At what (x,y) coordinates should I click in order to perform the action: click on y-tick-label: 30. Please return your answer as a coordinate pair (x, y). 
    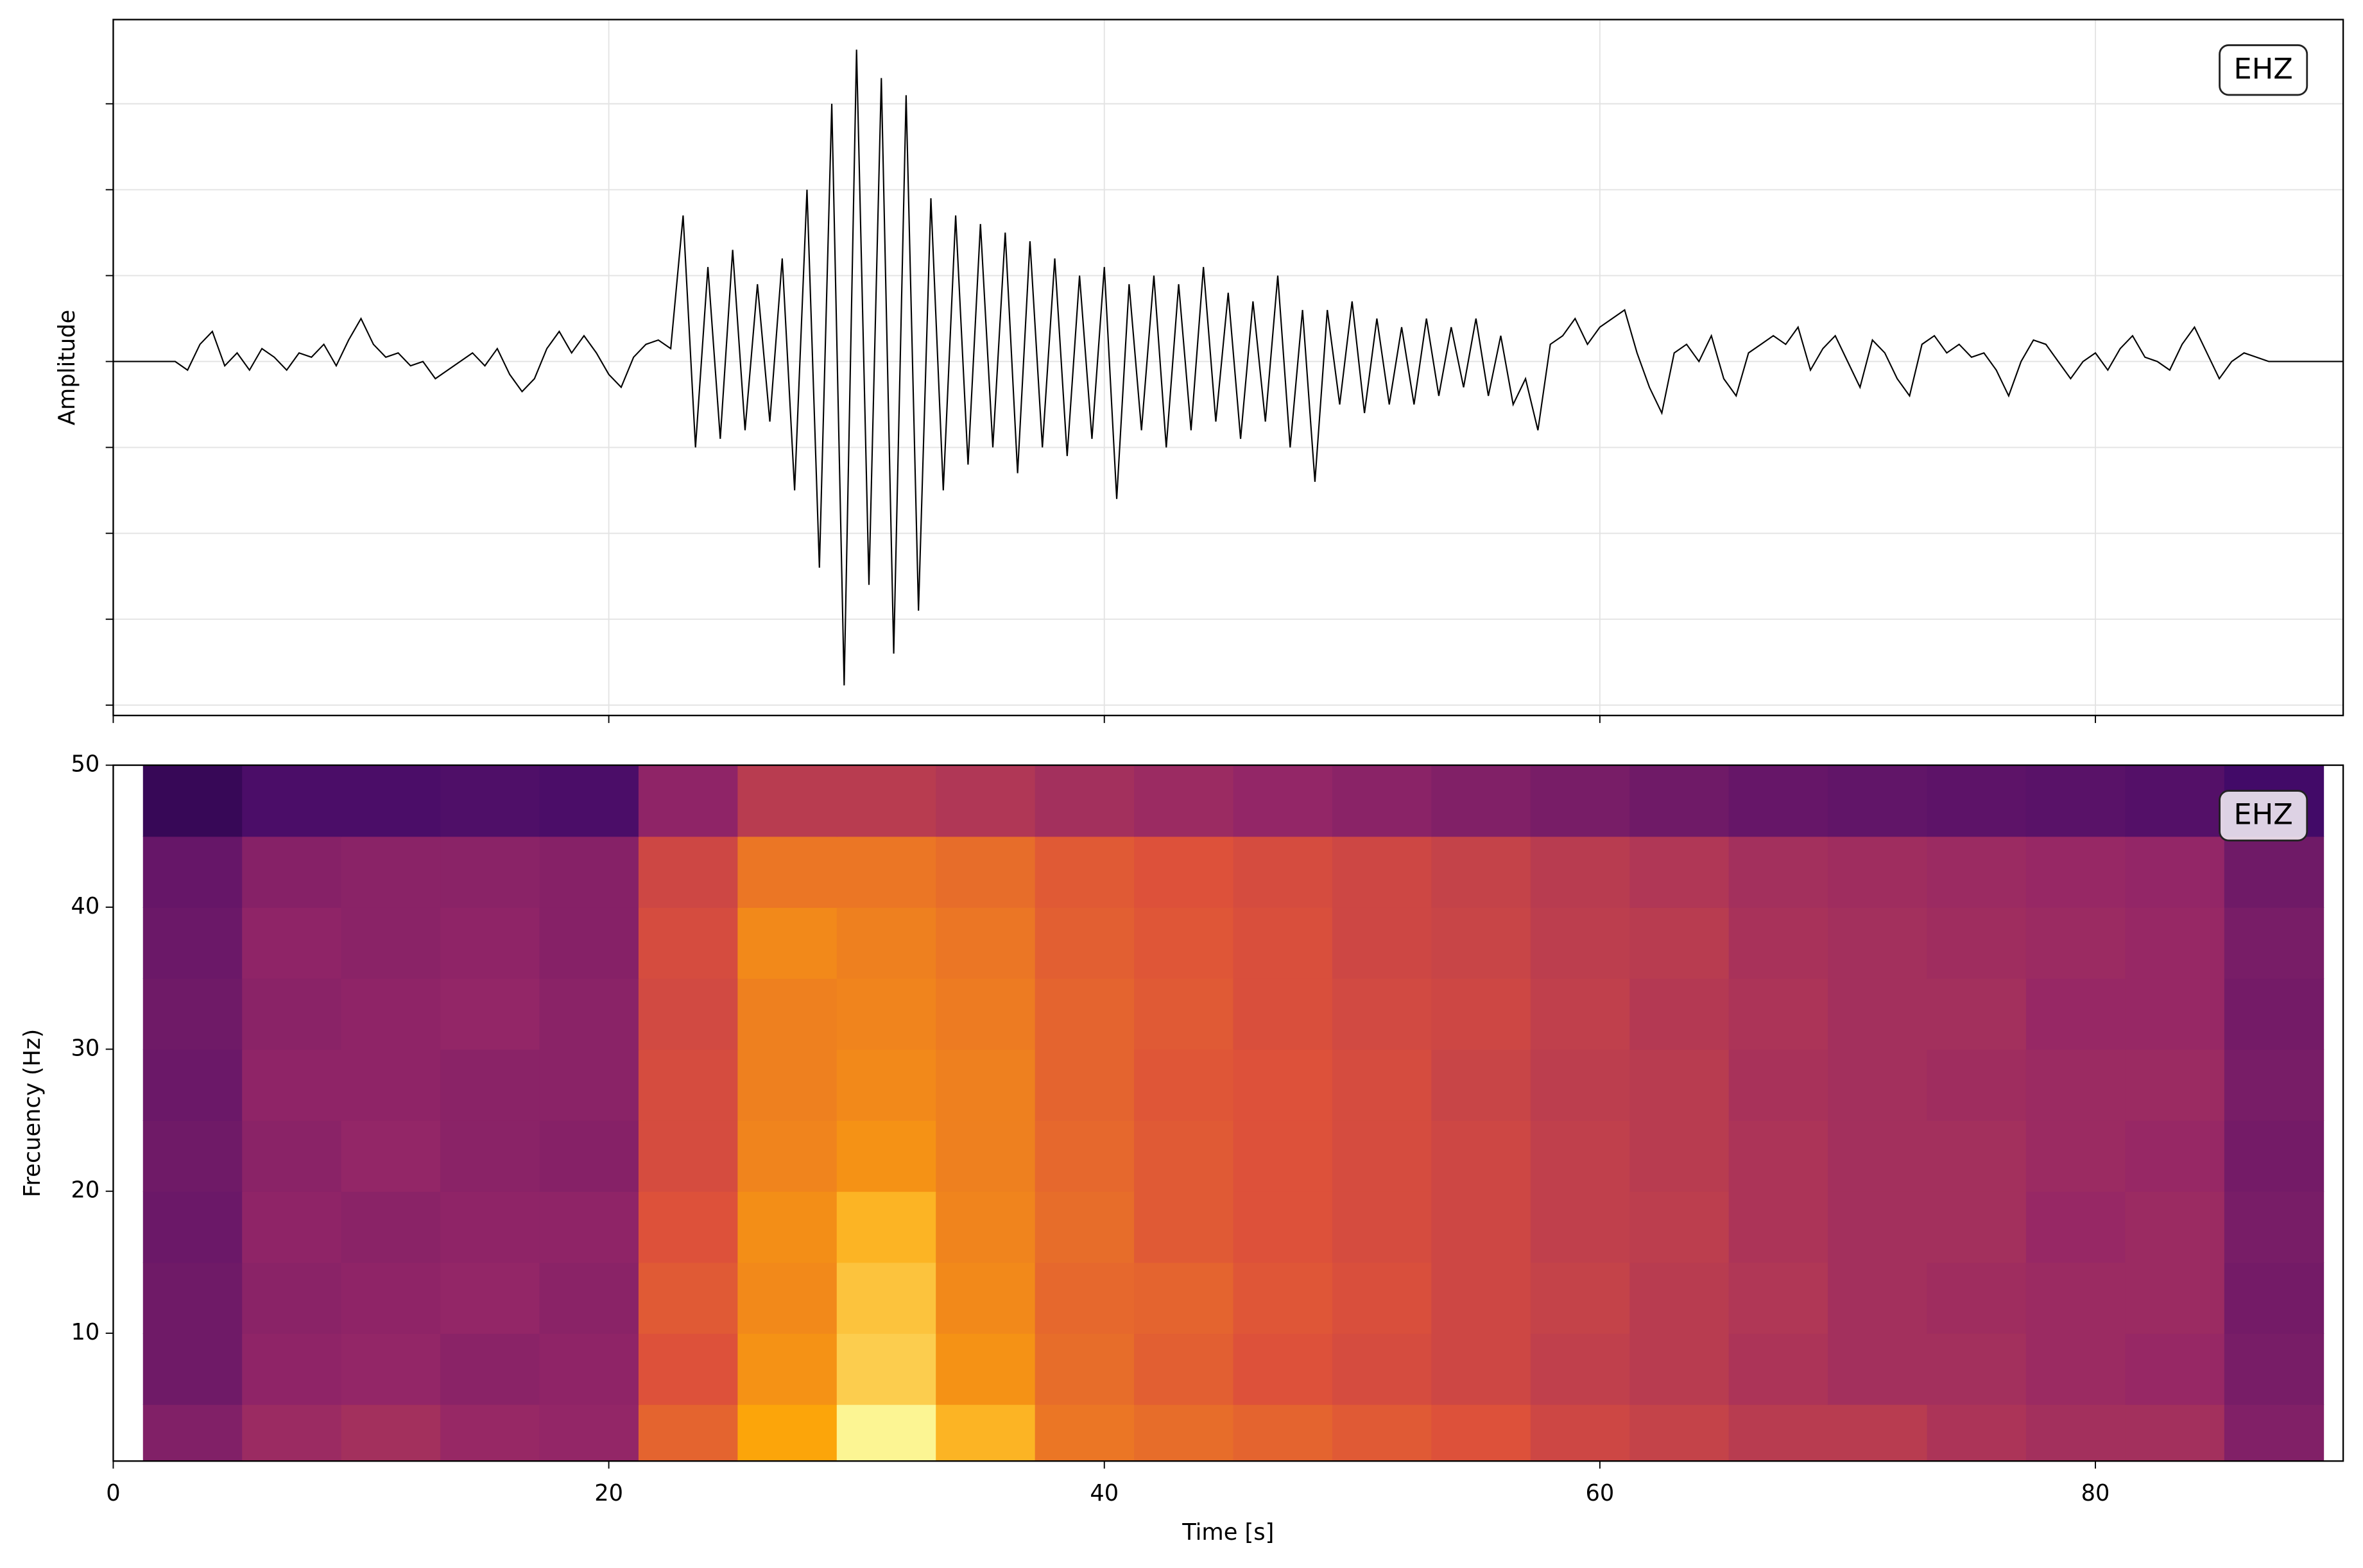
    Looking at the image, I should click on (85, 1048).